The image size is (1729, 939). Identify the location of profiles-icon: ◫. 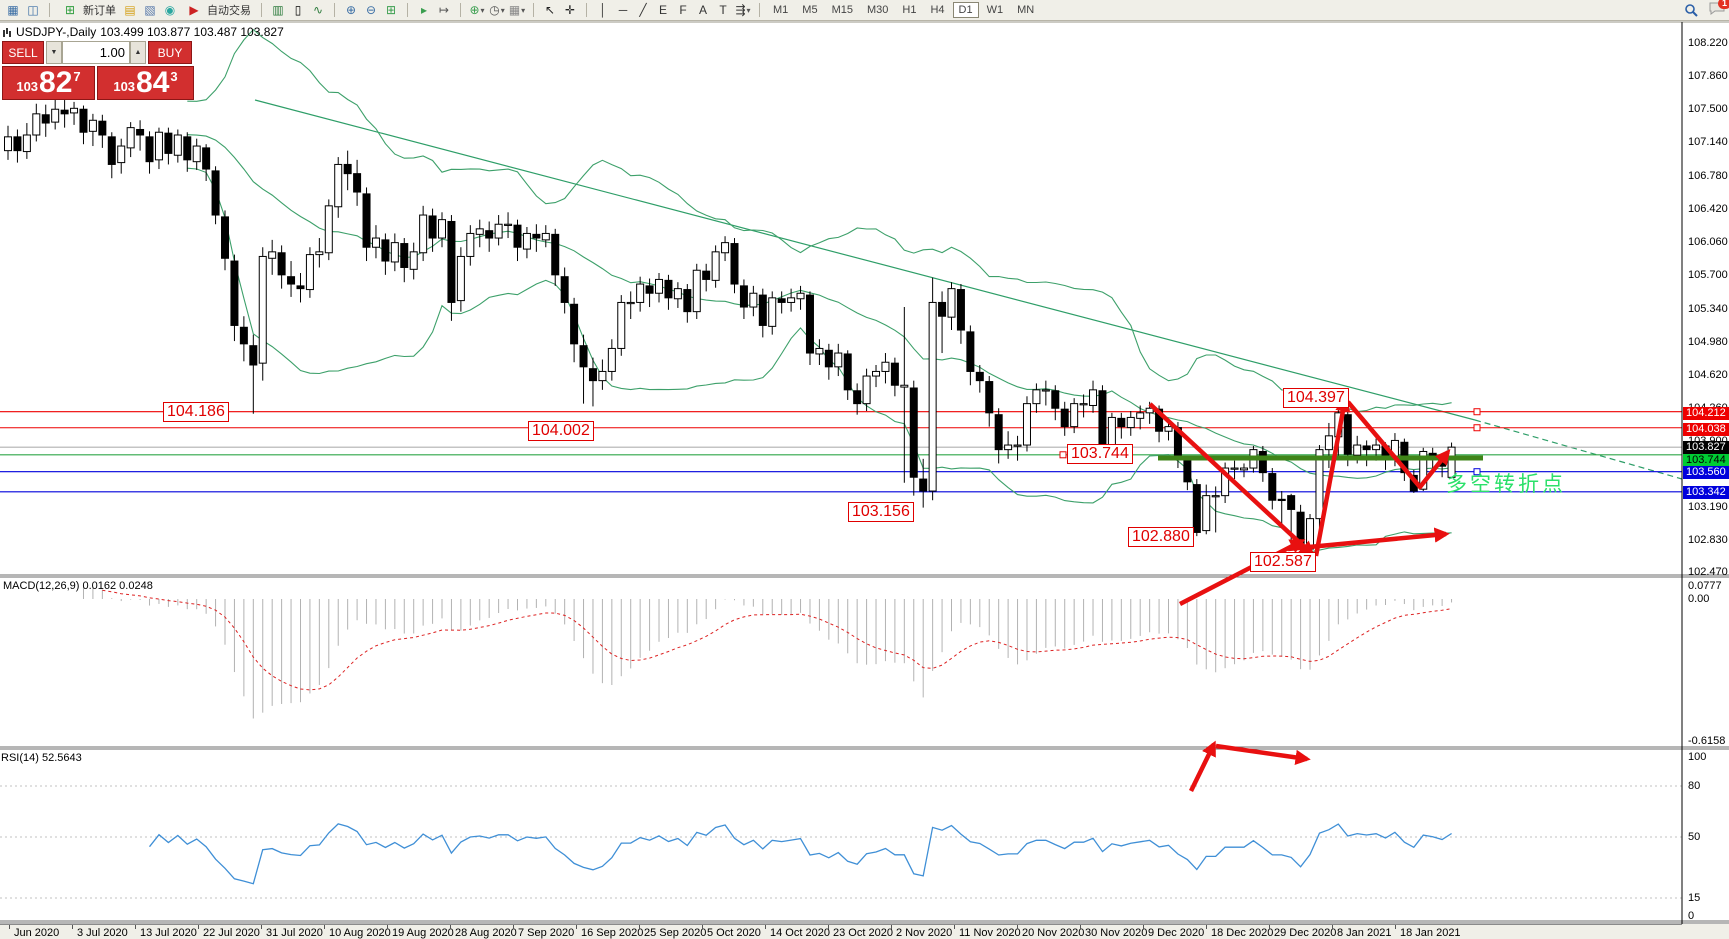
(33, 10).